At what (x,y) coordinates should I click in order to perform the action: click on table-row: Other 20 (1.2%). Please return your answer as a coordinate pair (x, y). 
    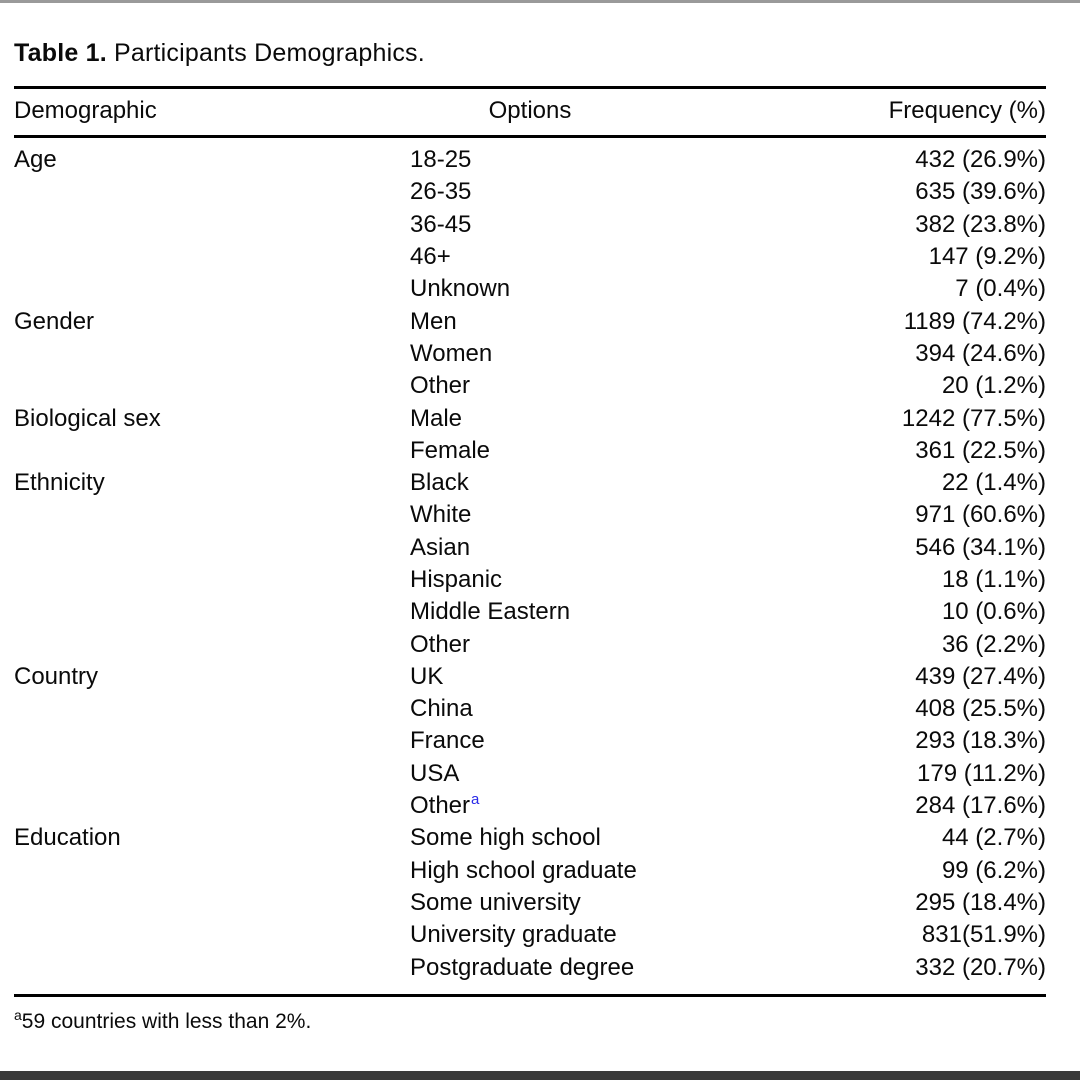
    Looking at the image, I should click on (530, 386).